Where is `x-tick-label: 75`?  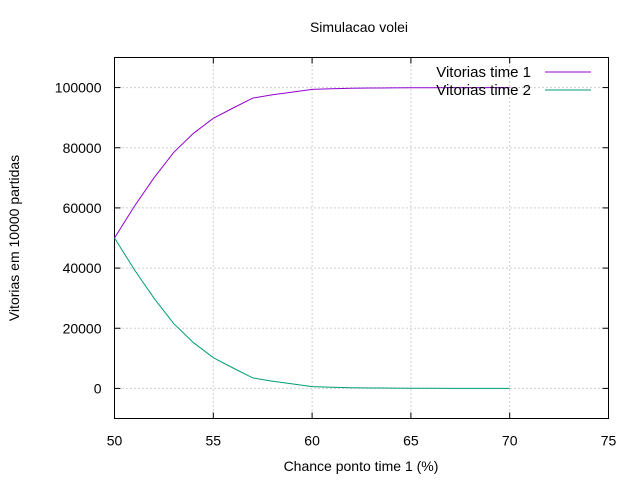
x-tick-label: 75 is located at coordinates (609, 441).